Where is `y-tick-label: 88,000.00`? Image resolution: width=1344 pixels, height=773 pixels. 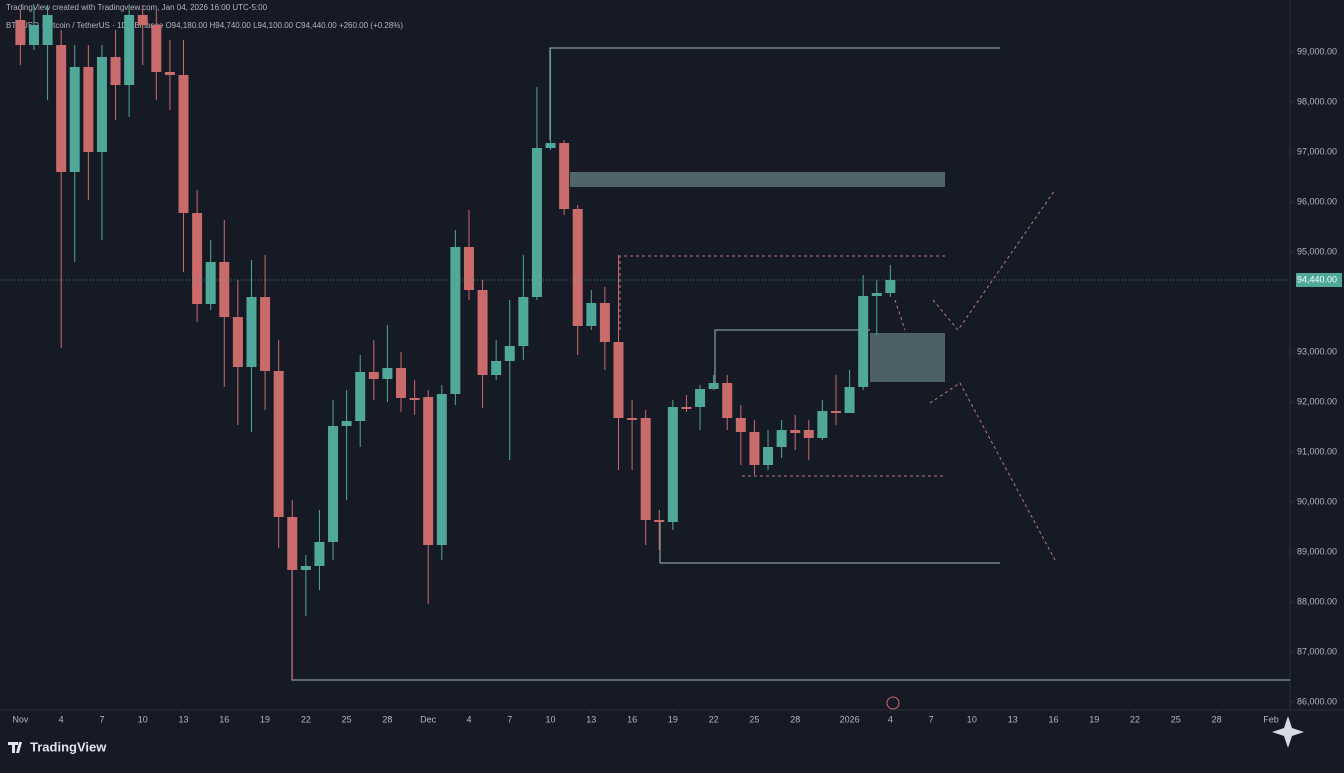 y-tick-label: 88,000.00 is located at coordinates (1317, 601).